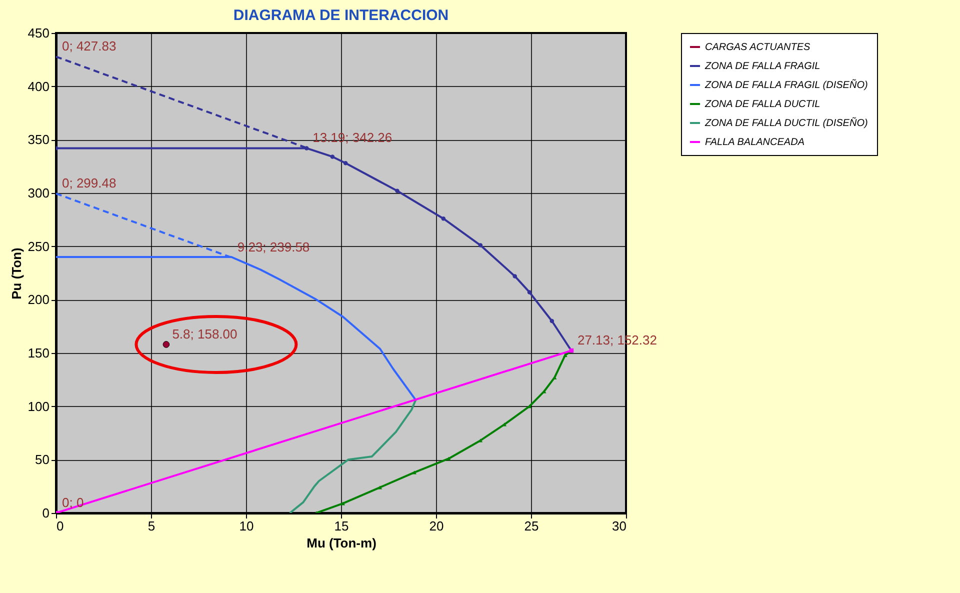  Describe the element at coordinates (246, 526) in the screenshot. I see `x-tick-label: 10` at that location.